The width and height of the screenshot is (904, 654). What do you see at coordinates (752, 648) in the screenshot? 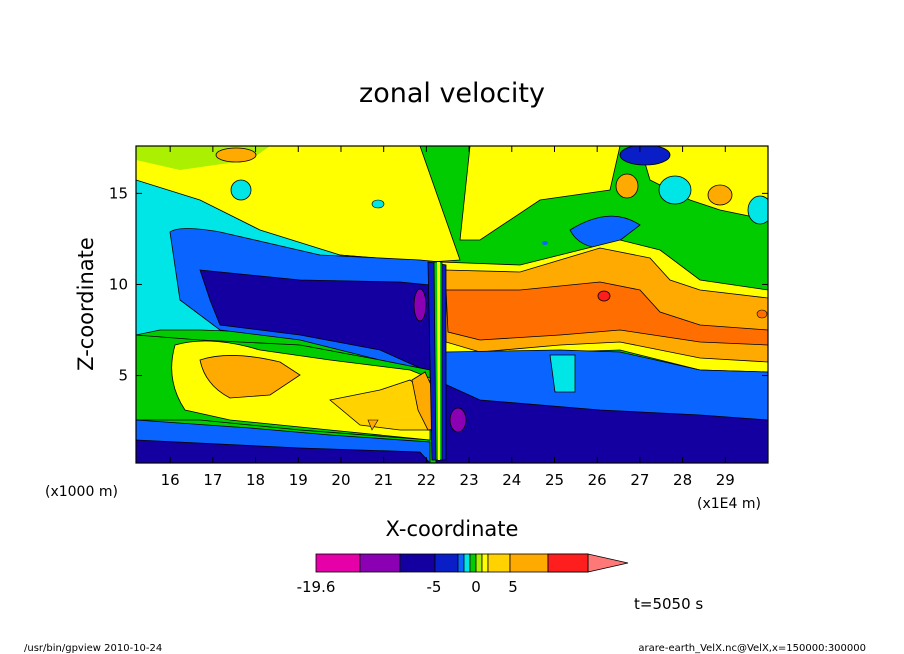
I see `footer-right: arare-earth_VelX.nc@VelX,x=150000:300000` at bounding box center [752, 648].